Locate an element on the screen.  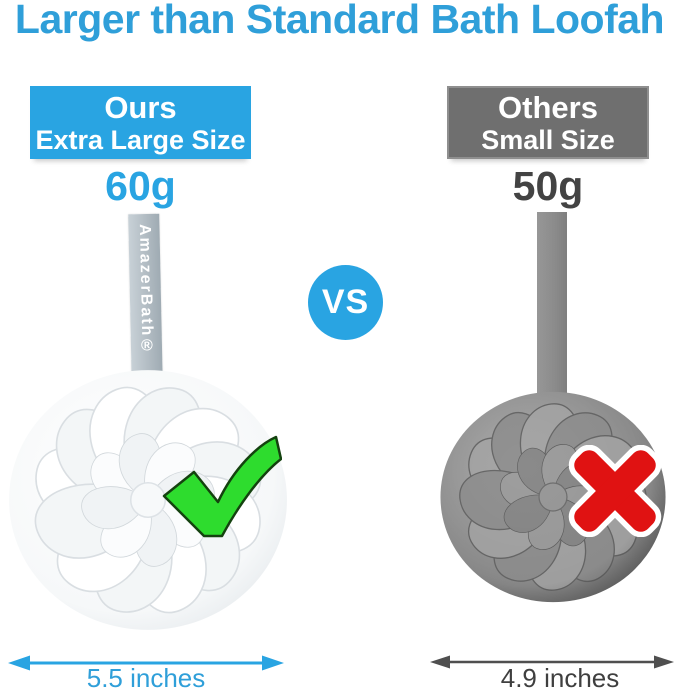
others-loofah-image is located at coordinates (553, 497).